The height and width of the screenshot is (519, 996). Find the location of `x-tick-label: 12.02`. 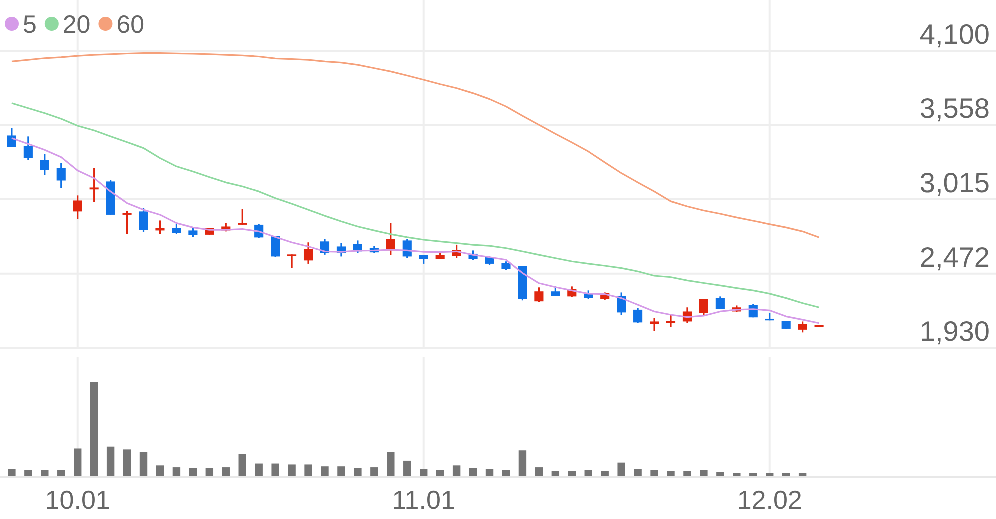

x-tick-label: 12.02 is located at coordinates (769, 500).